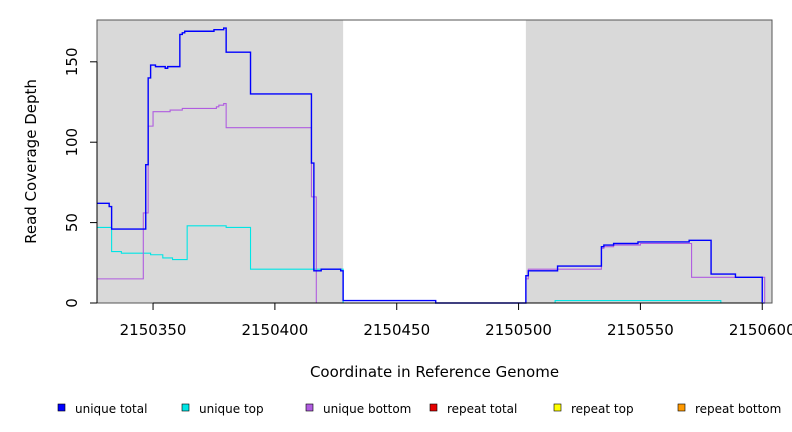 The width and height of the screenshot is (792, 432). I want to click on y-tick-label: 50, so click(72, 222).